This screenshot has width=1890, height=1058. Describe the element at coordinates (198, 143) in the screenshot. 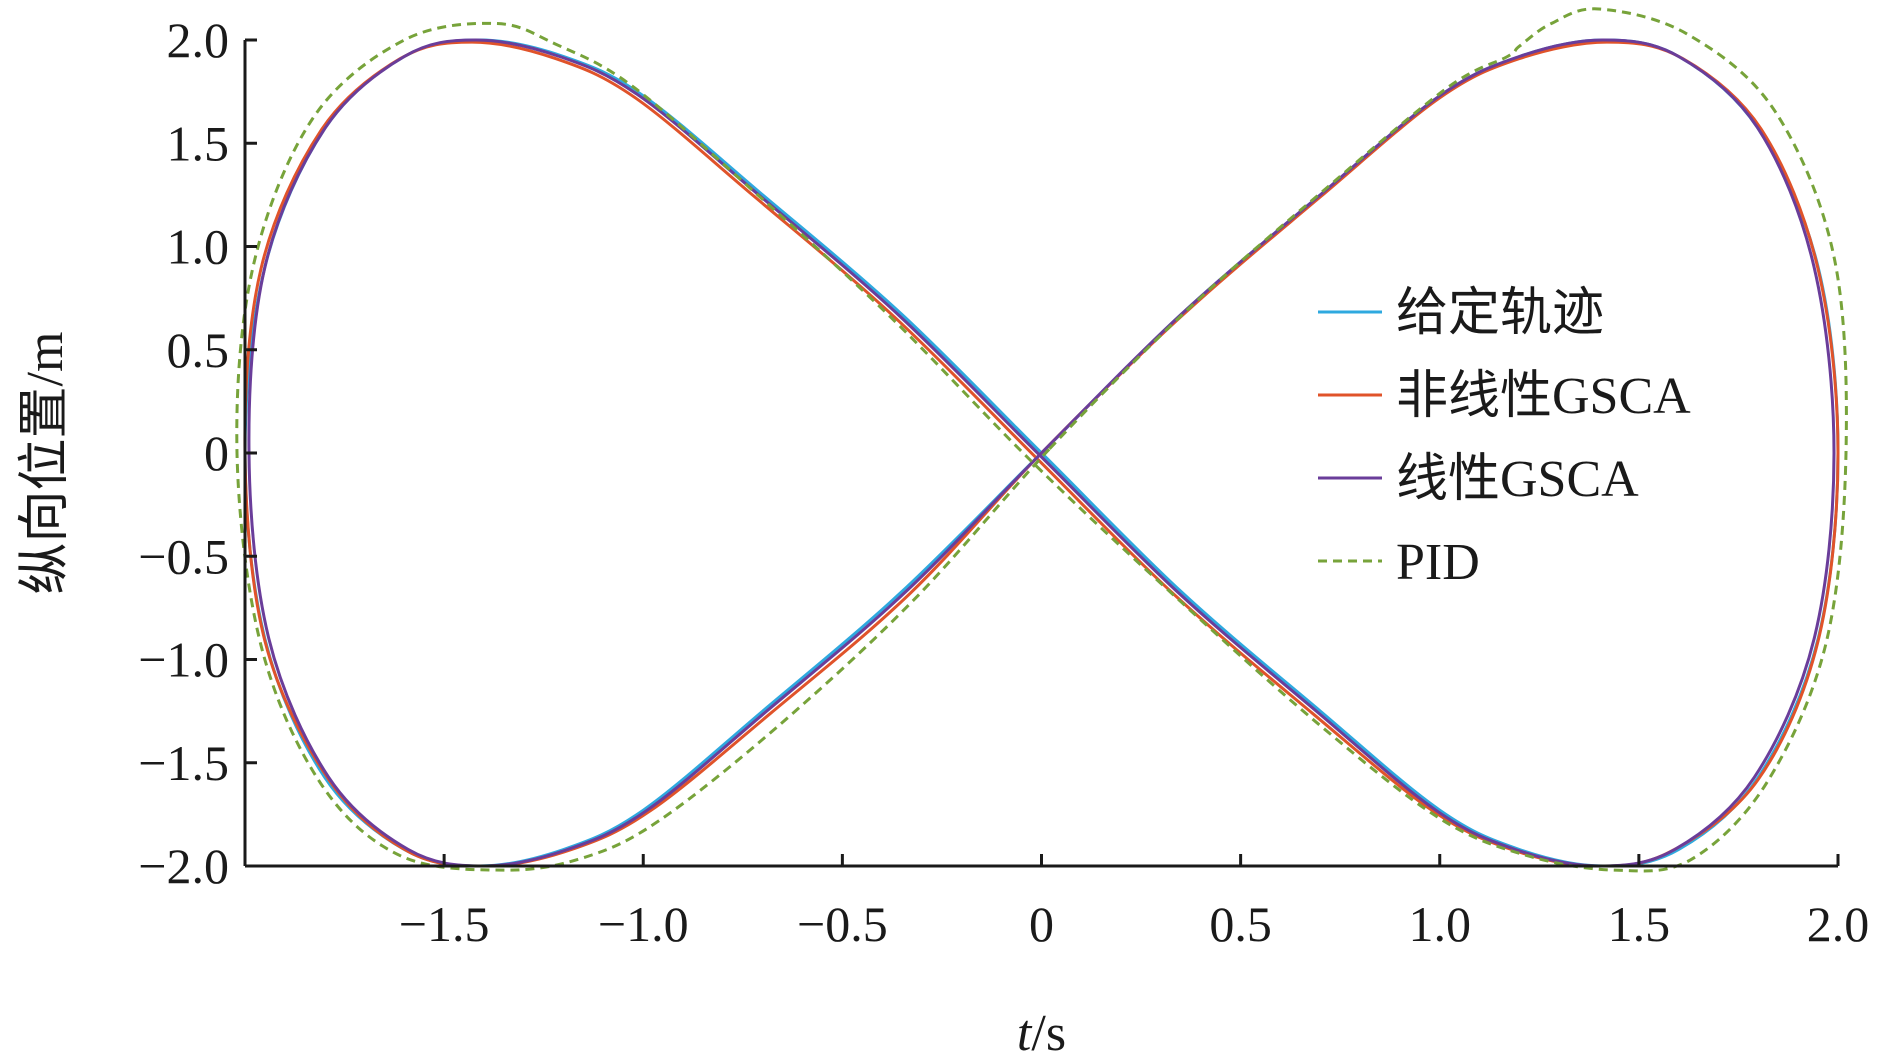

I see `y-tick-label: 1.5` at that location.